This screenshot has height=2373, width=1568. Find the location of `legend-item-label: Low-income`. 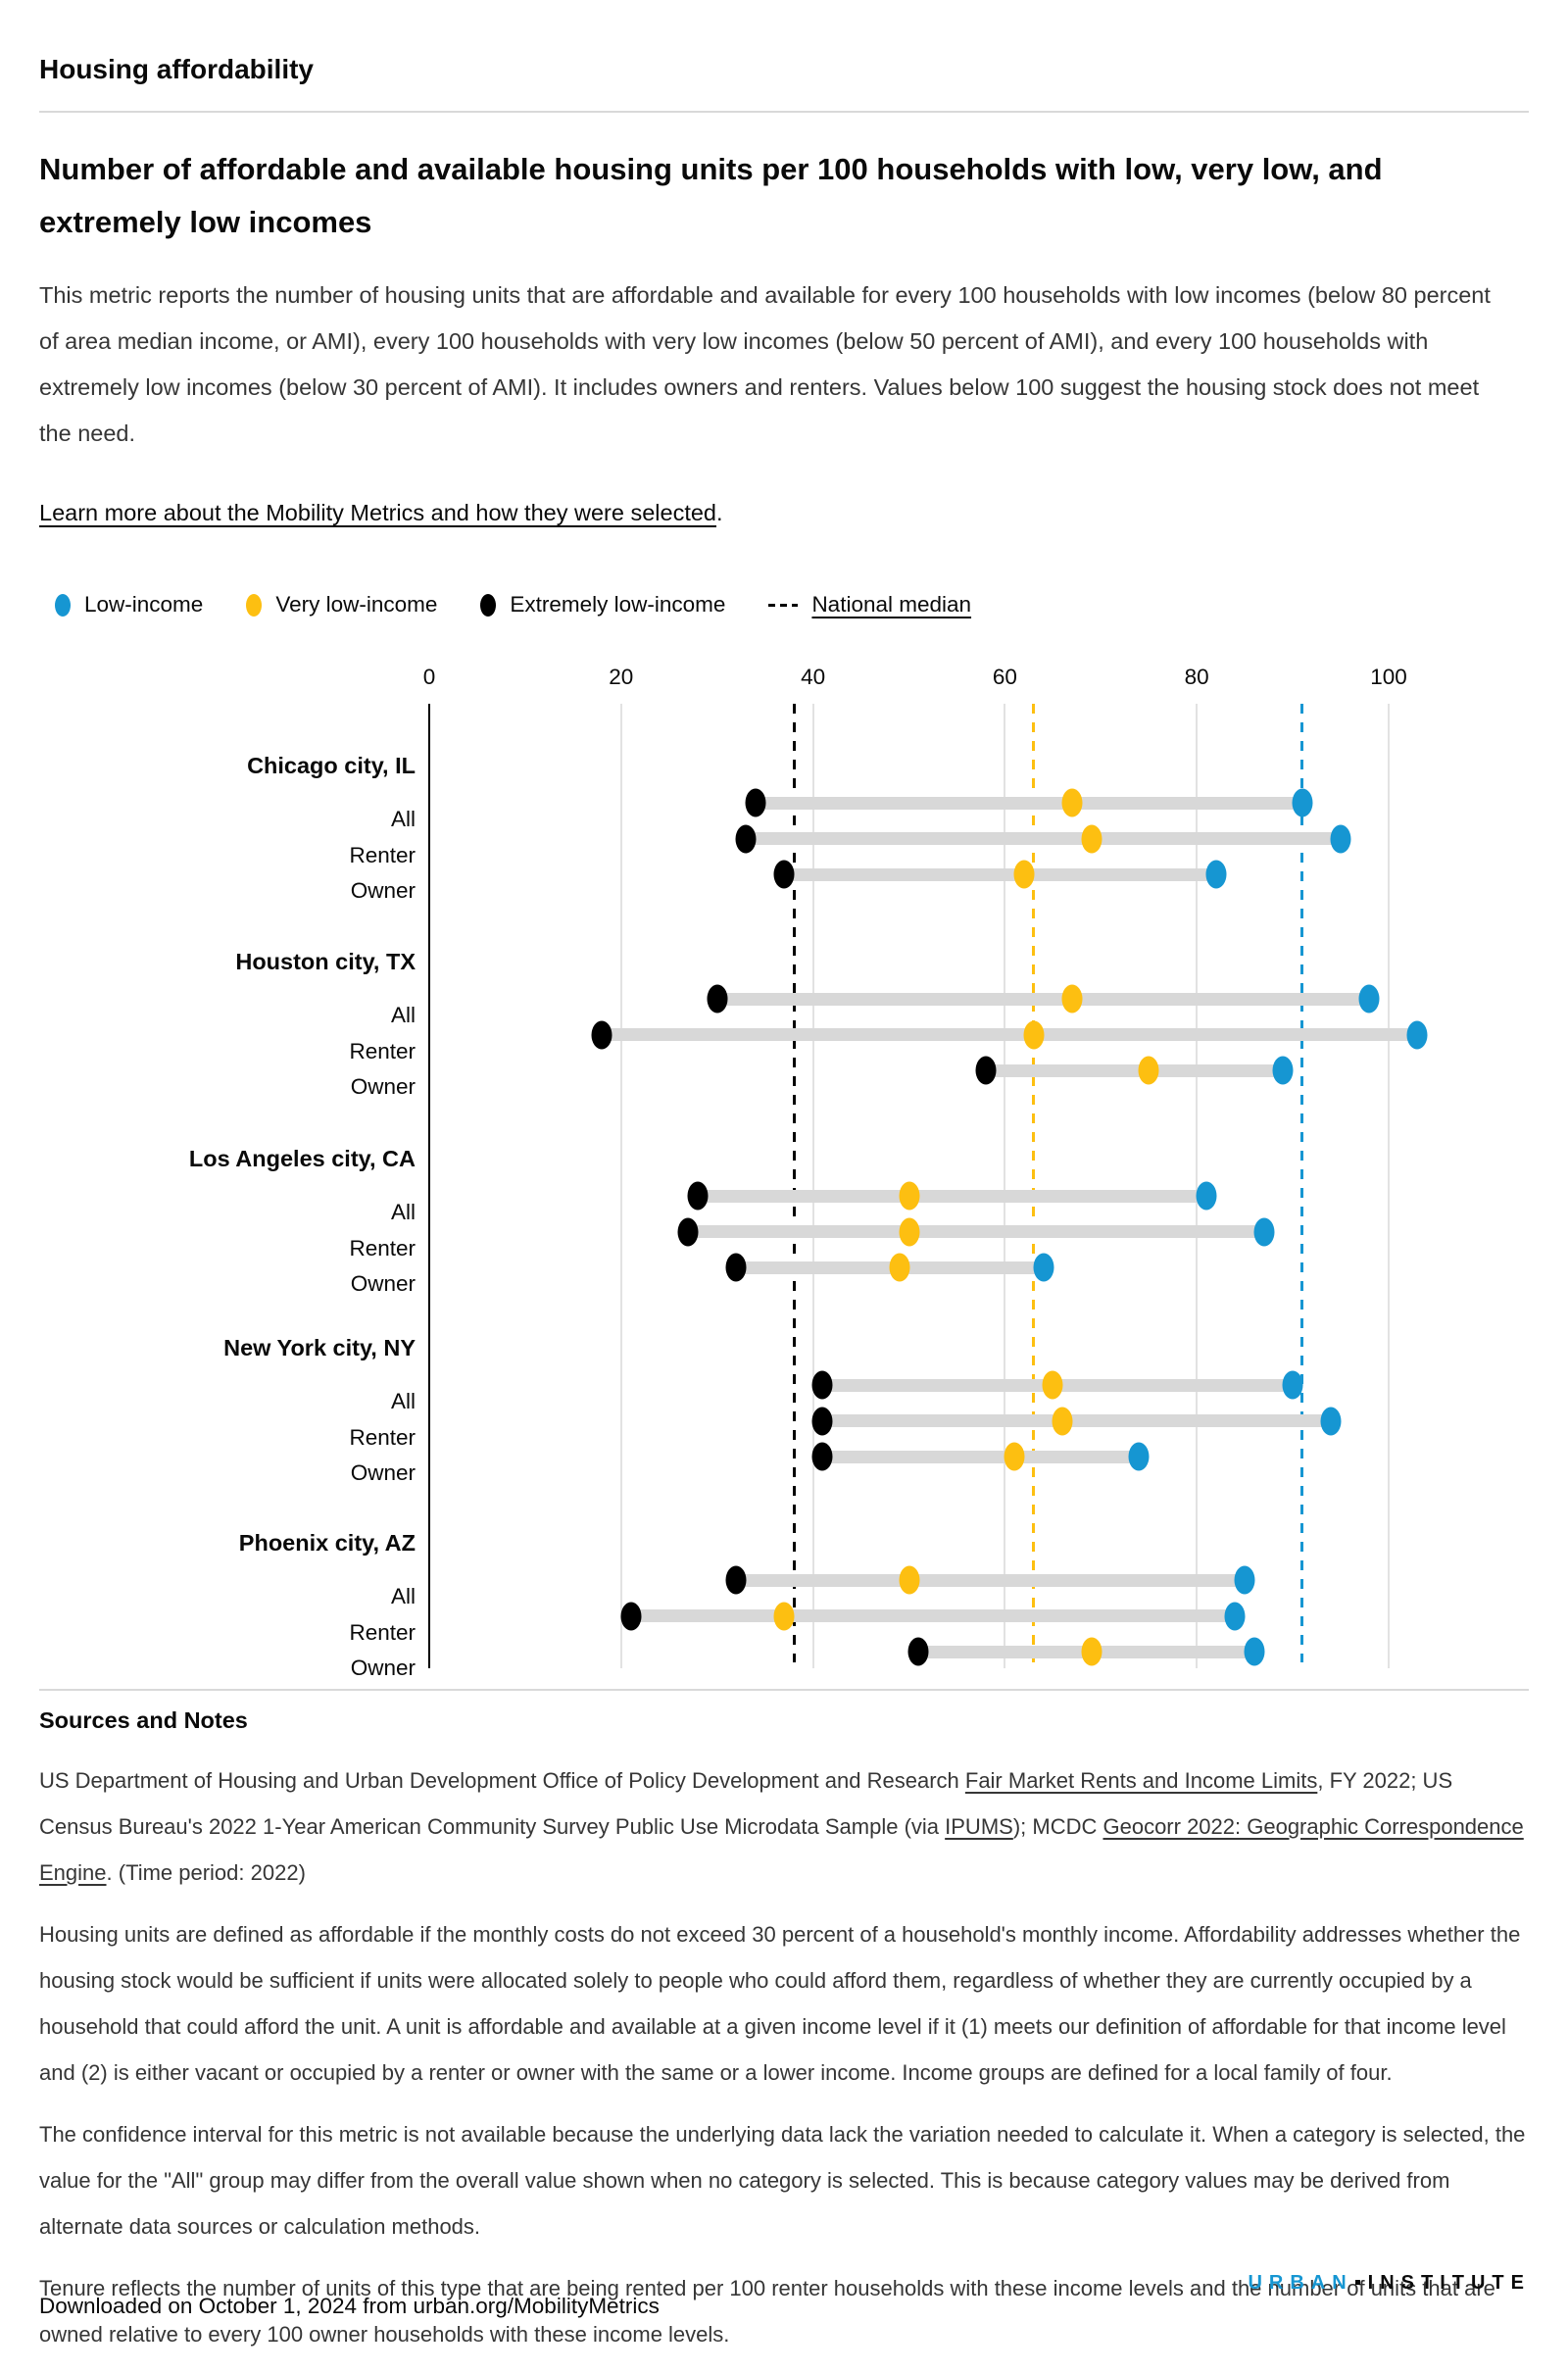

legend-item-label: Low-income is located at coordinates (144, 604).